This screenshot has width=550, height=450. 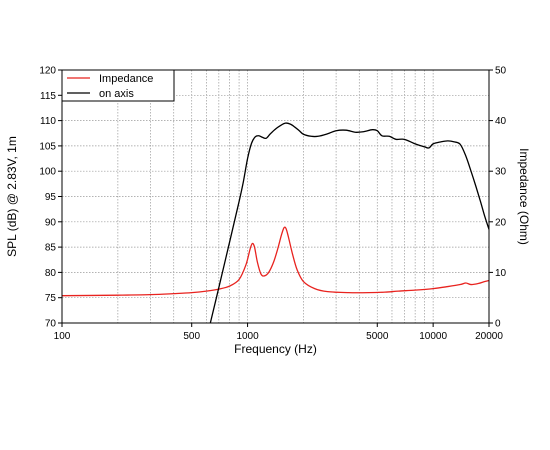 I want to click on x-tick-label: 1000, so click(x=247, y=336).